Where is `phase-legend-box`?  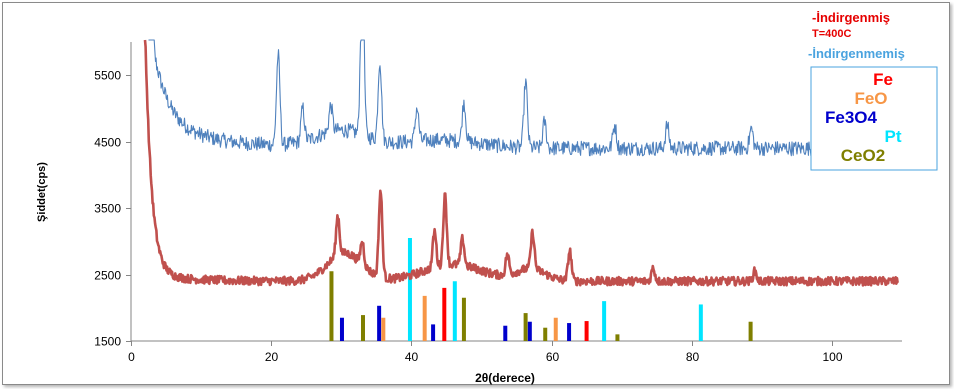 phase-legend-box is located at coordinates (874, 118).